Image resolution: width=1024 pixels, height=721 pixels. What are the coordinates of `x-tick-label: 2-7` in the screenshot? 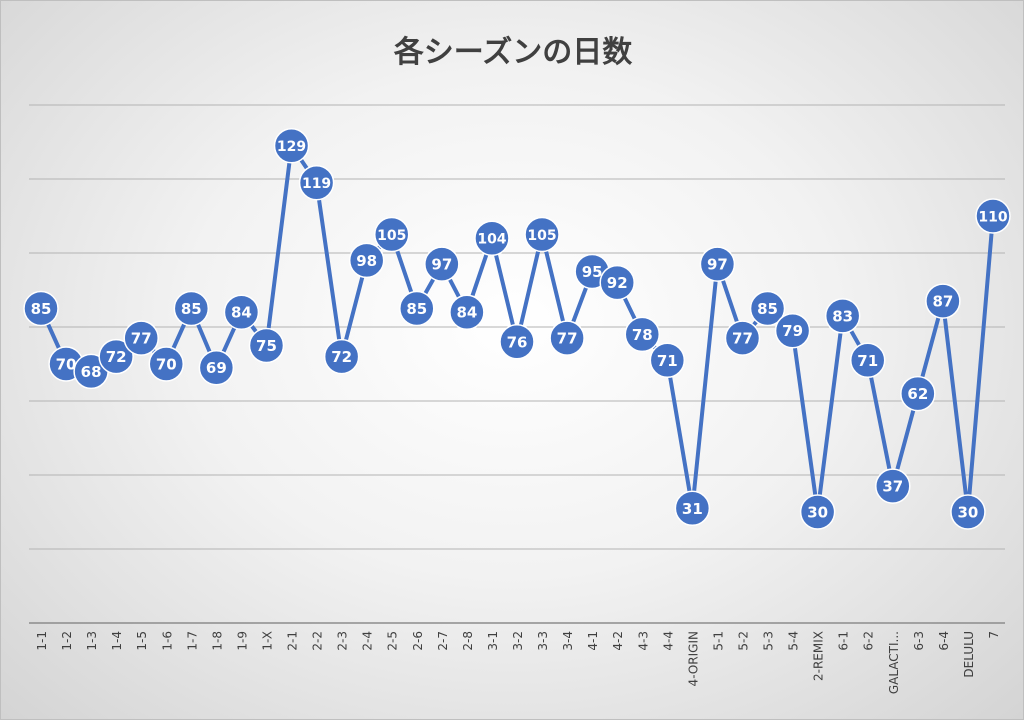 It's located at (443, 641).